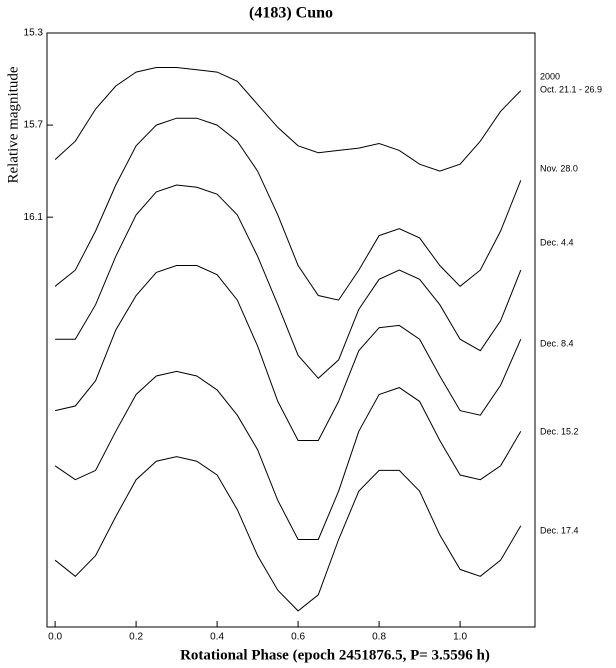 The image size is (616, 668). I want to click on session-label: Nov. 28.0, so click(559, 168).